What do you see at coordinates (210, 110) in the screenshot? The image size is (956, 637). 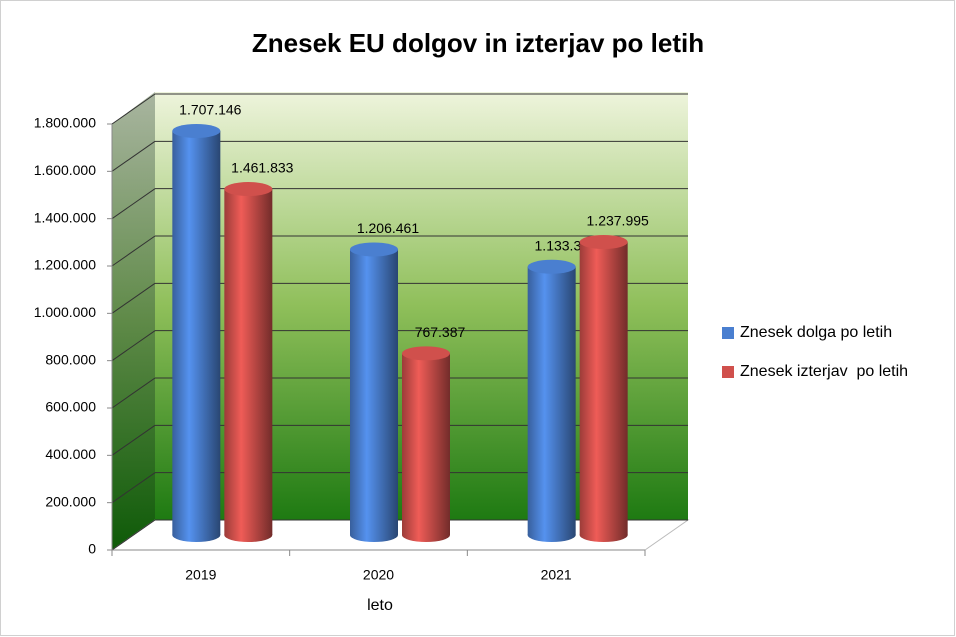 I see `value-label: 1.707.146` at bounding box center [210, 110].